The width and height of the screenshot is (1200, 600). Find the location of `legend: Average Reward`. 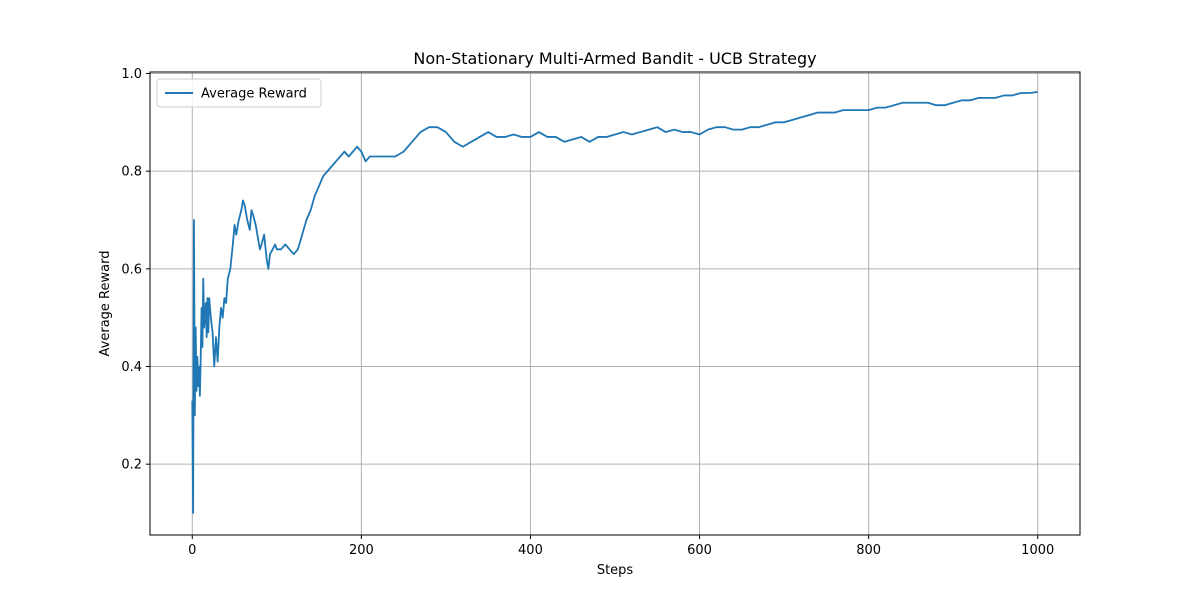

legend: Average Reward is located at coordinates (239, 93).